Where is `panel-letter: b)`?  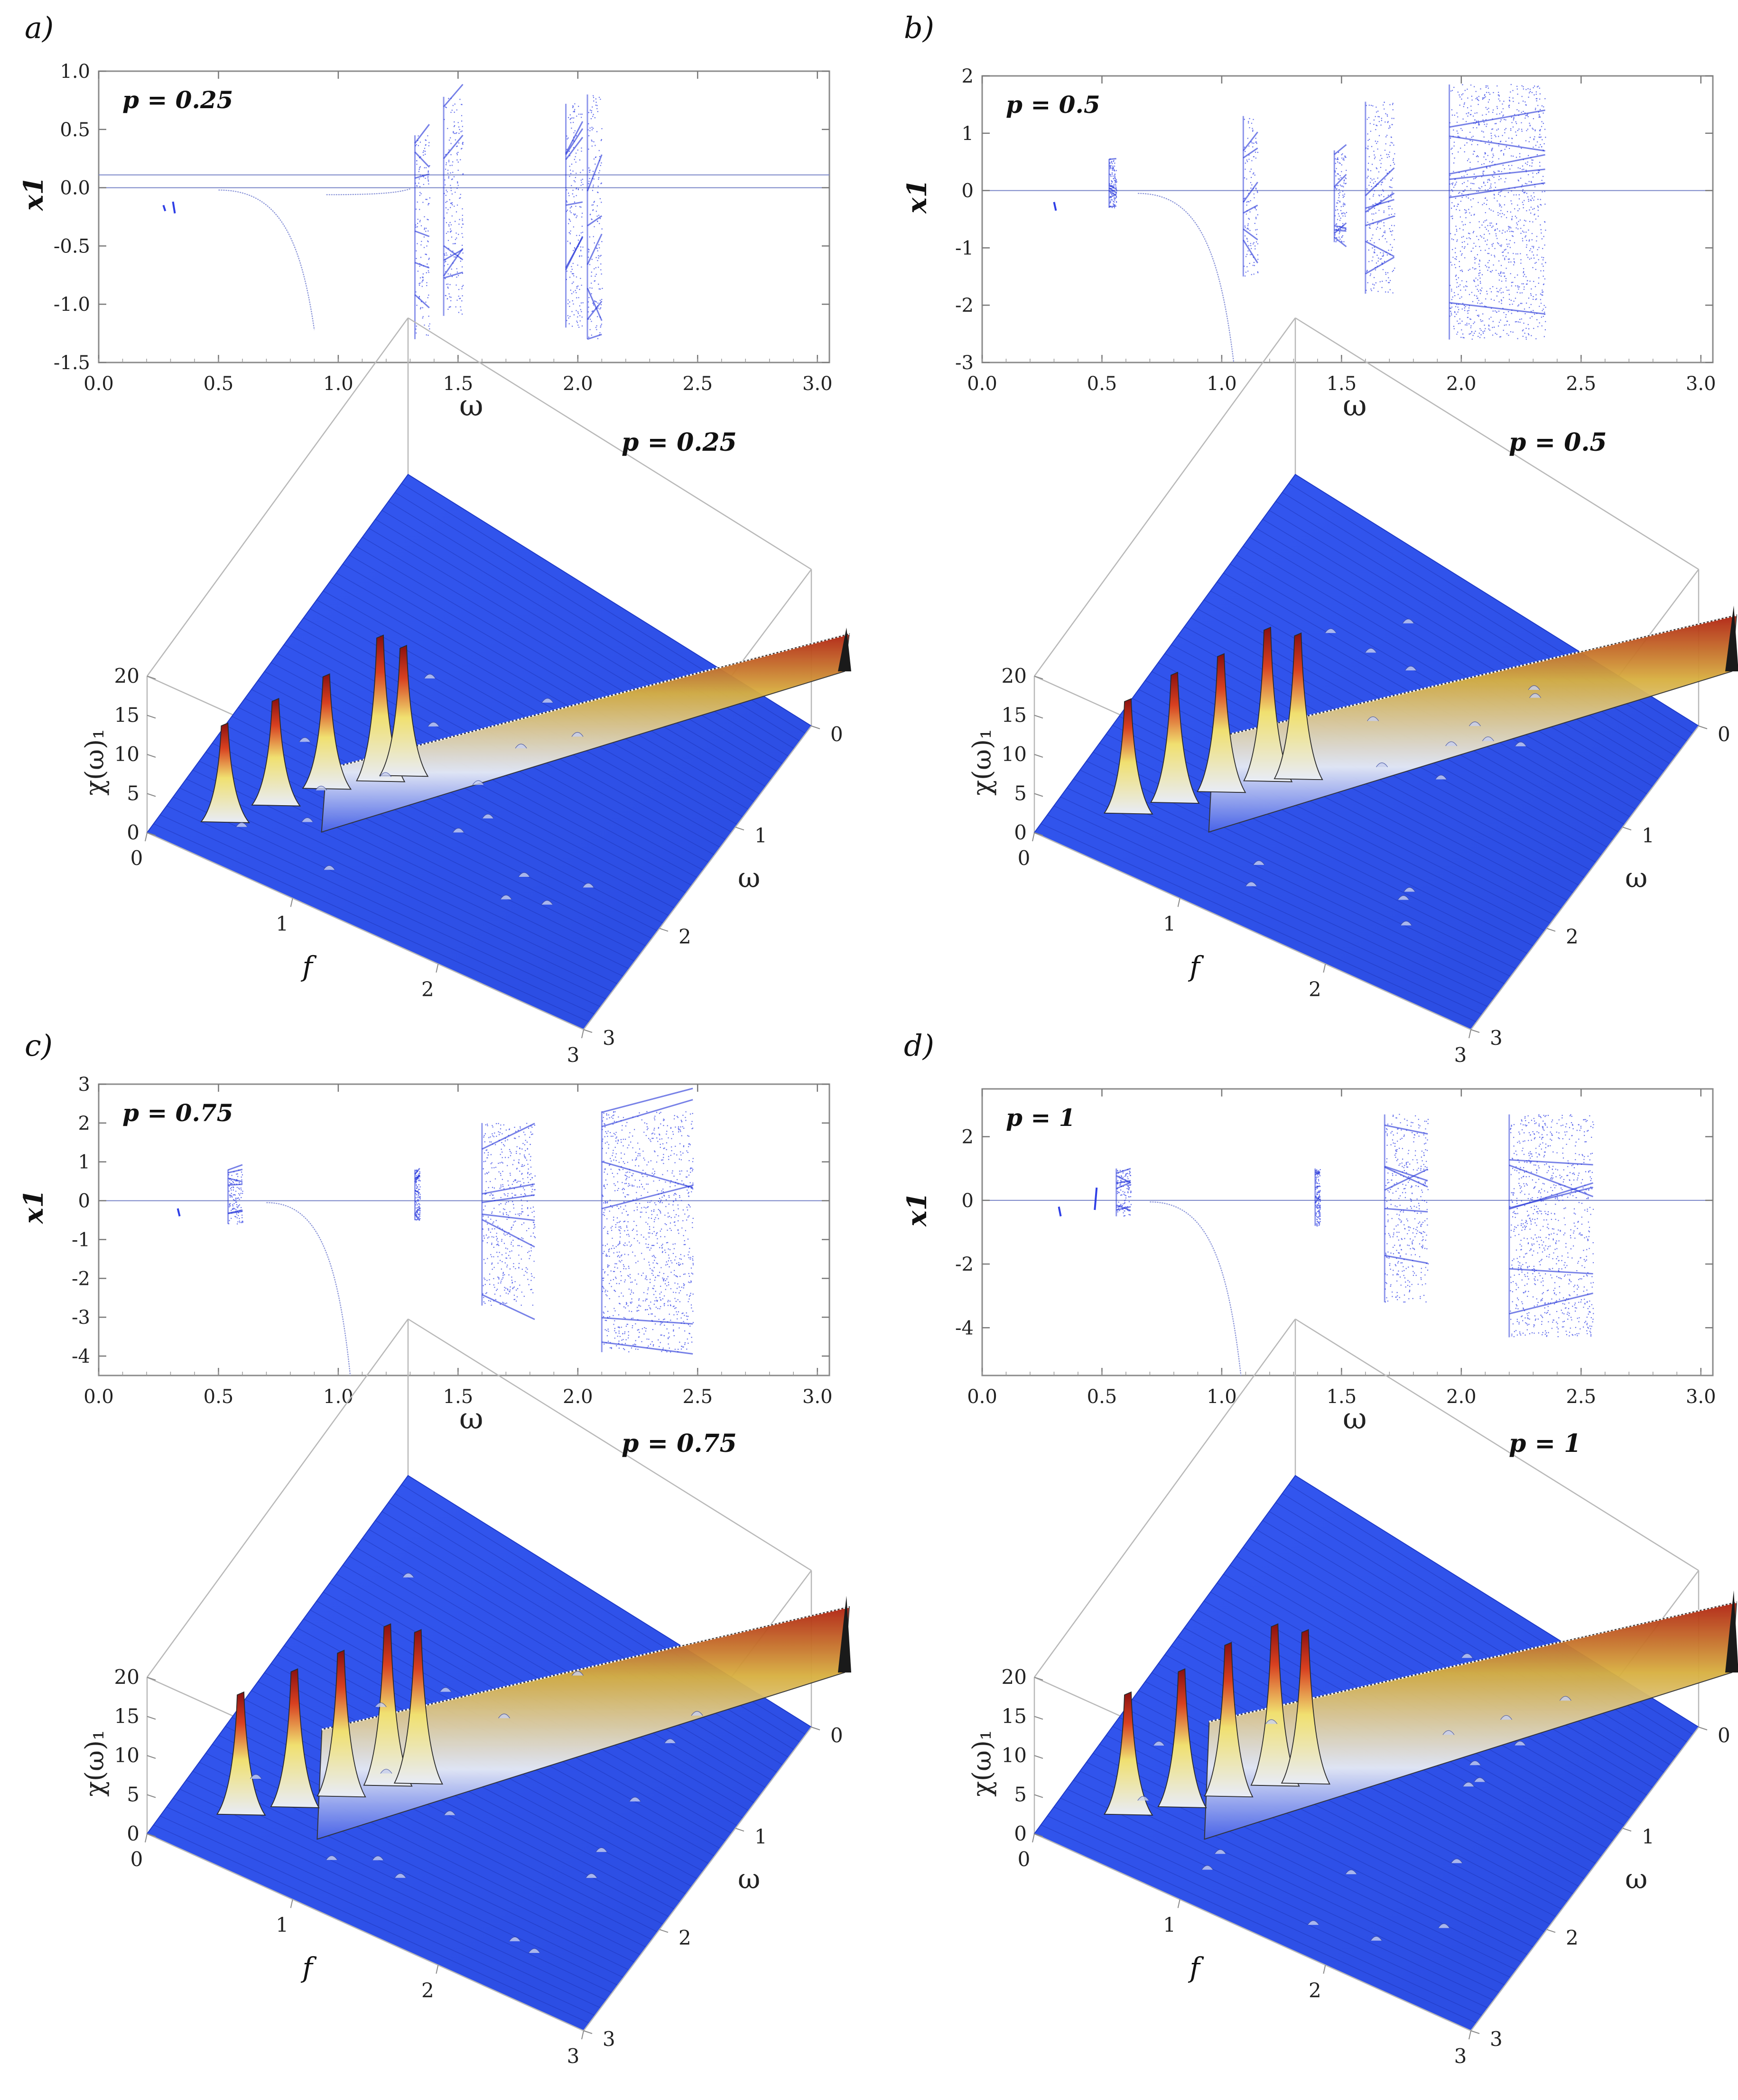
panel-letter: b) is located at coordinates (919, 27).